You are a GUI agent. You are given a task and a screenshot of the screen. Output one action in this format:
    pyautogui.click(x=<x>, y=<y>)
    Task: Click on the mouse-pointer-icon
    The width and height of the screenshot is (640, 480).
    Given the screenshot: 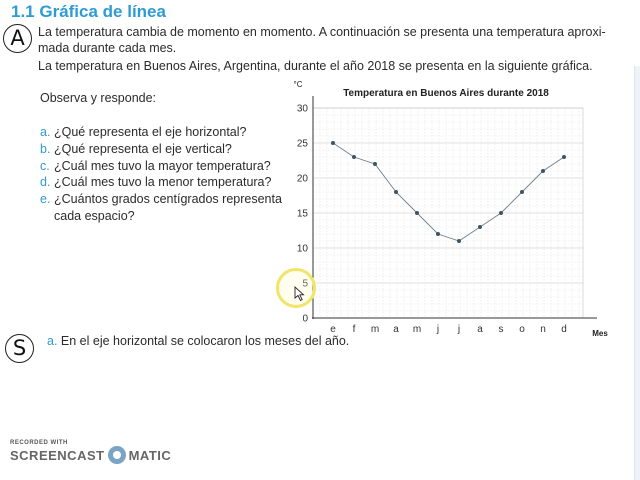 What is the action you would take?
    pyautogui.click(x=299, y=294)
    